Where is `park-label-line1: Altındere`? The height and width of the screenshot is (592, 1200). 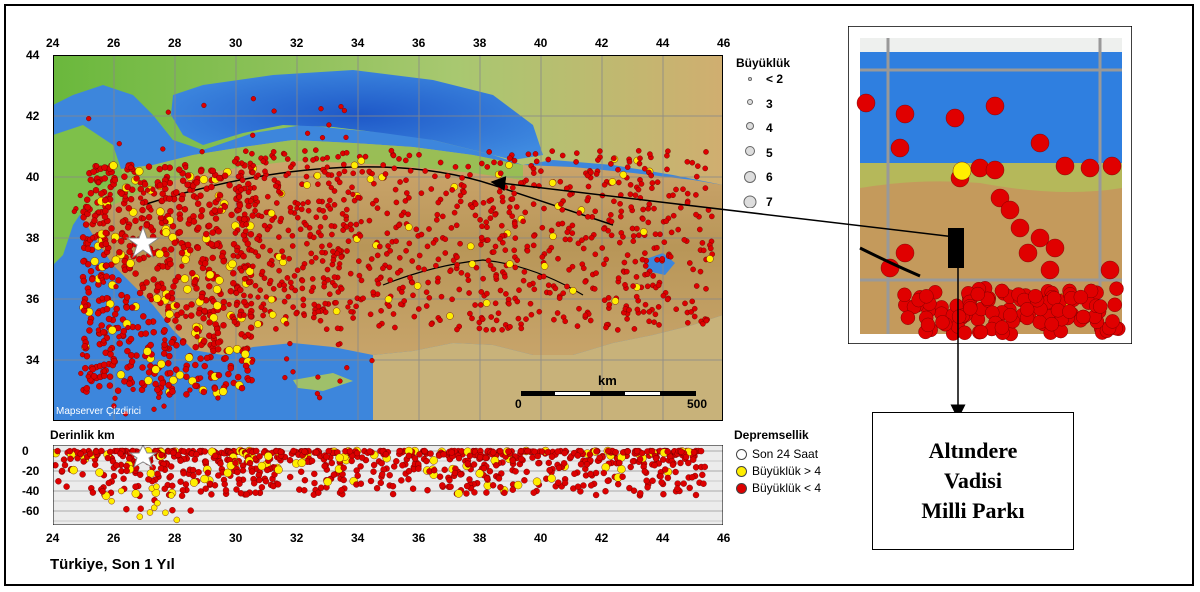 park-label-line1: Altındere is located at coordinates (973, 450).